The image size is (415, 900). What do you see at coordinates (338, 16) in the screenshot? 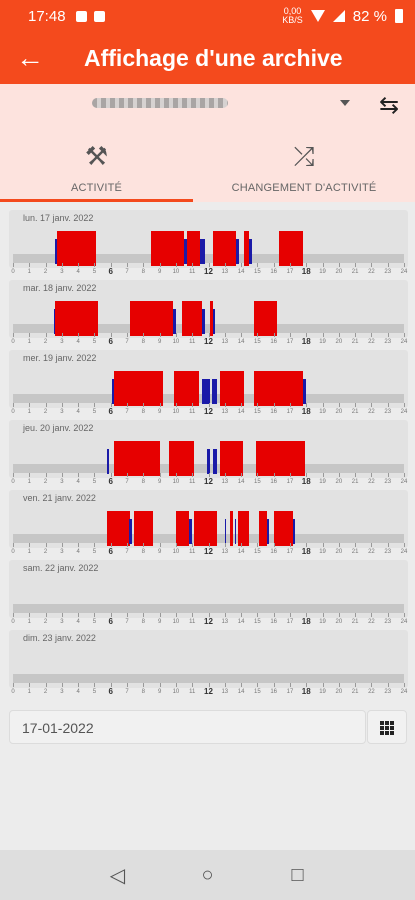
I see `signal-icon` at bounding box center [338, 16].